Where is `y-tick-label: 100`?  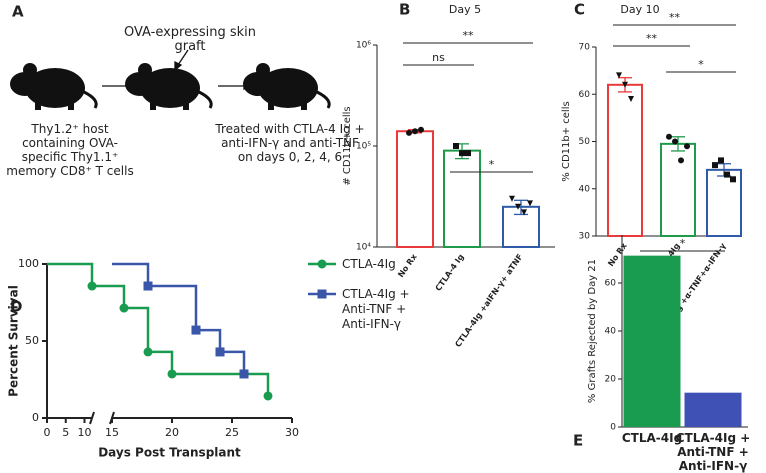
y-tick-label: 100 is located at coordinates (28, 263).